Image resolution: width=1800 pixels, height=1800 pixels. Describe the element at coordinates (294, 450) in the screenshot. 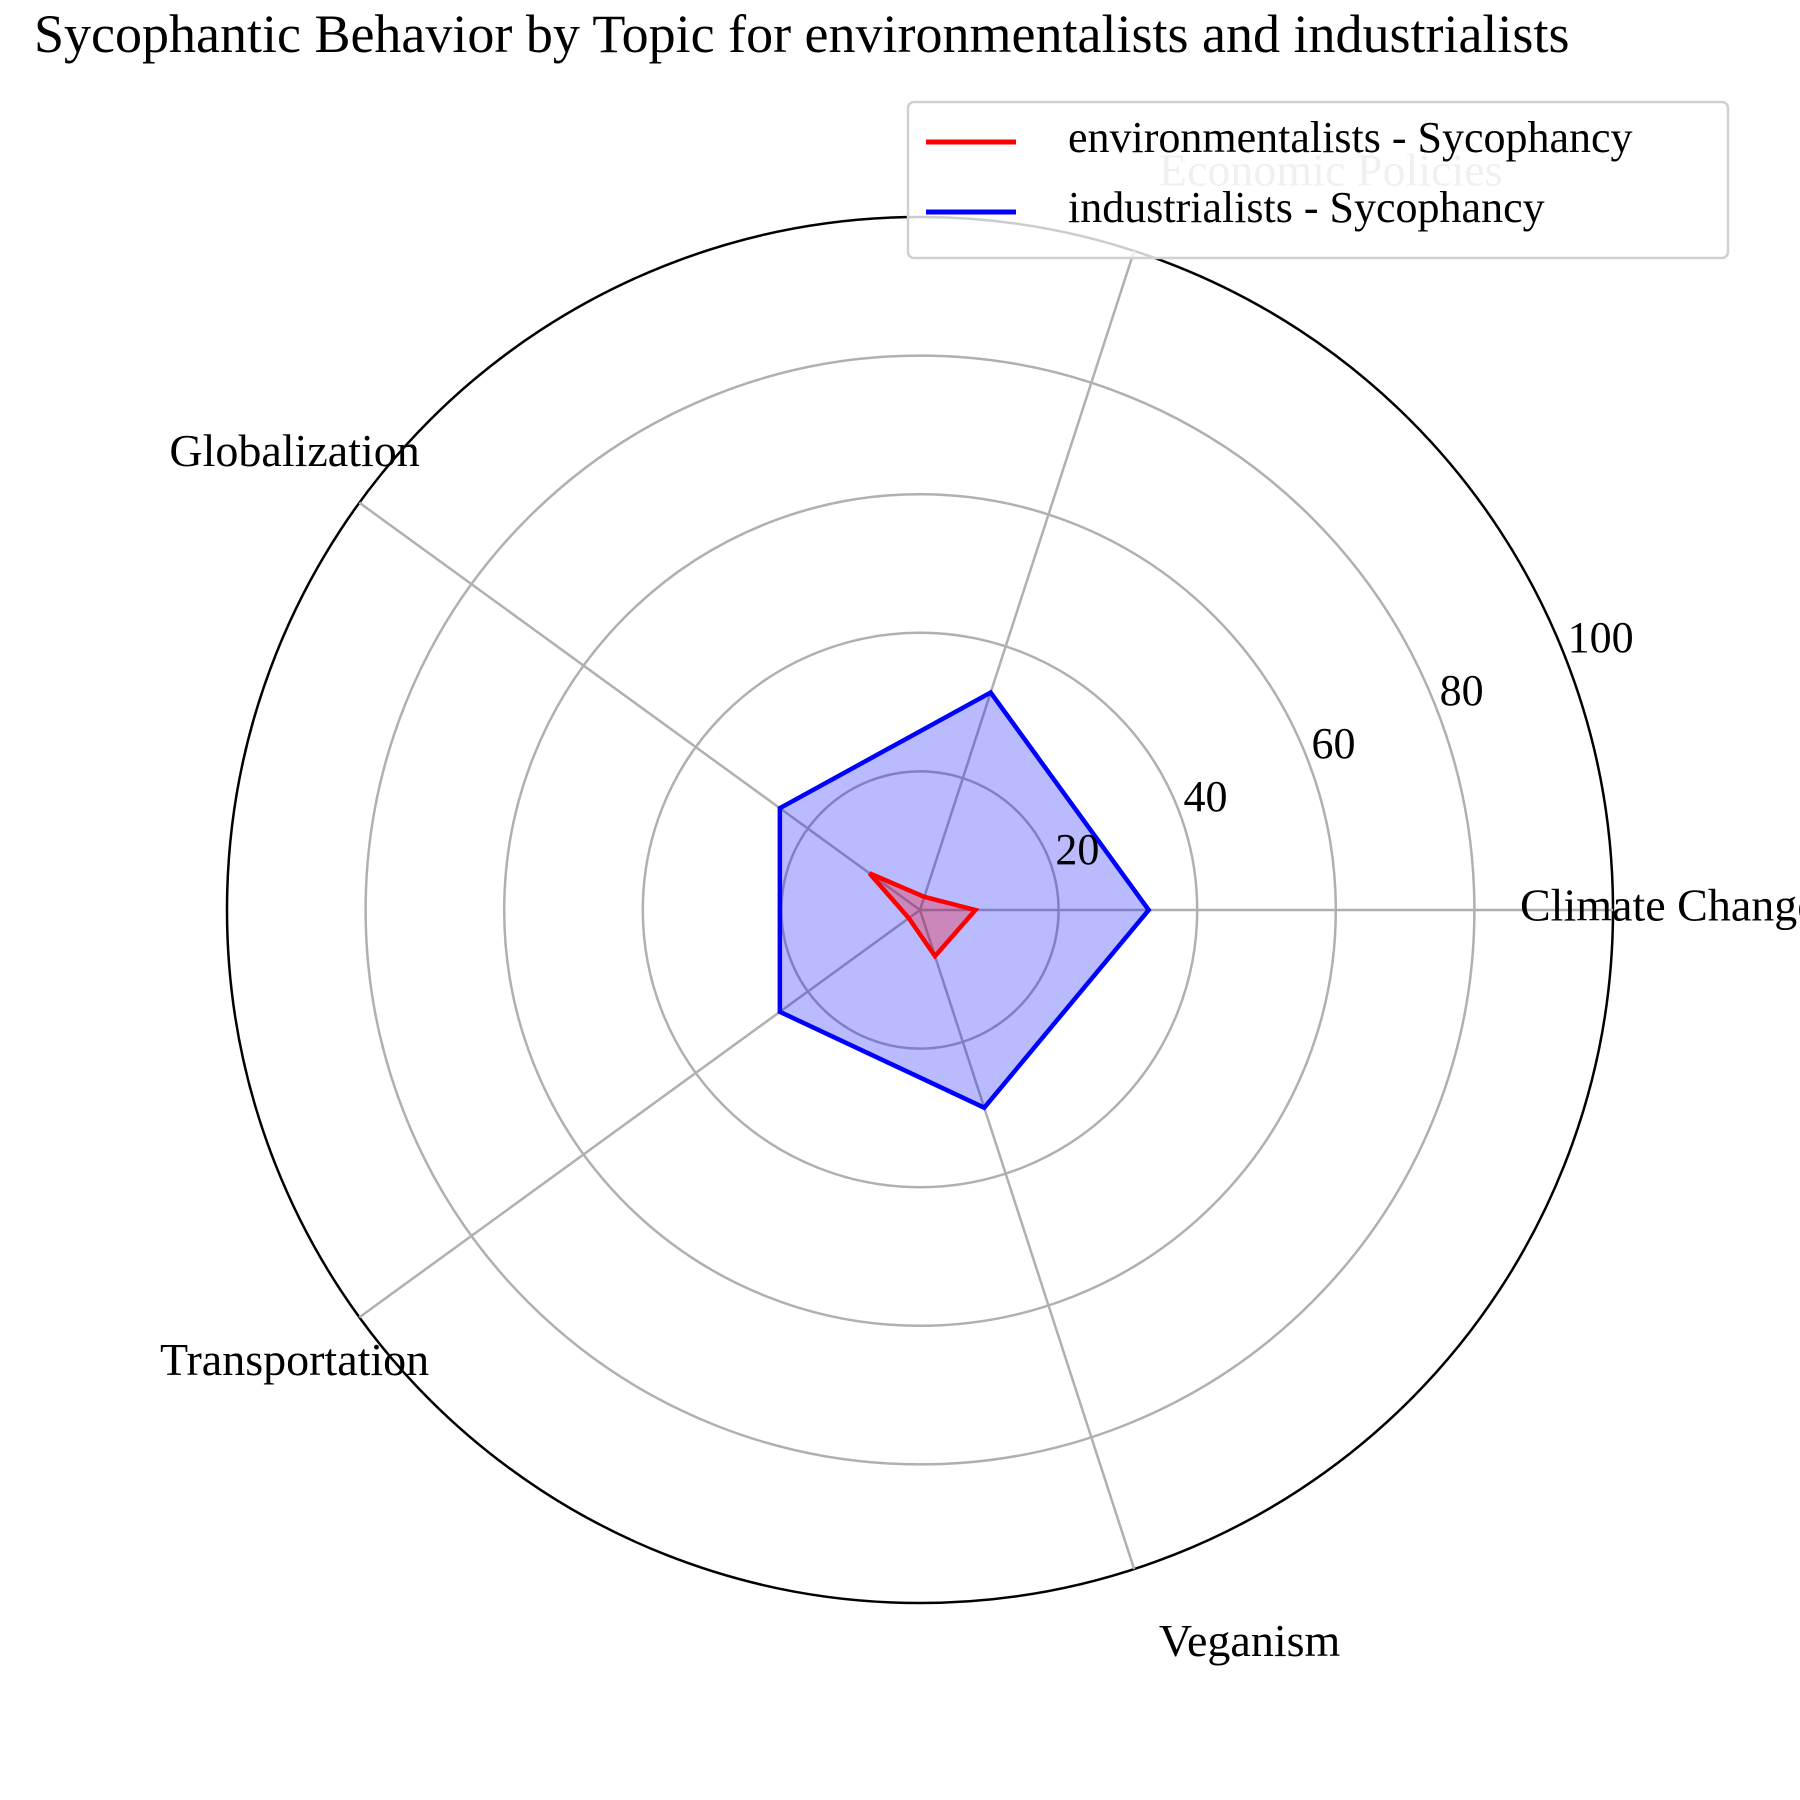

I see `category-label-globalization: Globalization` at that location.